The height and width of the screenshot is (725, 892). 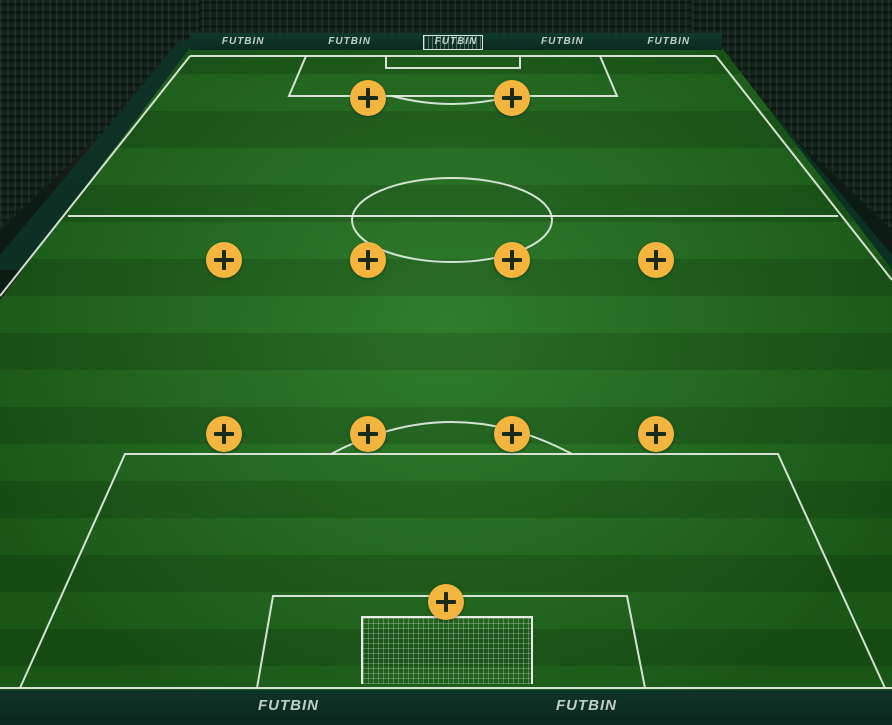 I want to click on ad-board-top: FUTBIN FUTBIN FUTBIN FUTBIN FUTBIN, so click(x=456, y=41).